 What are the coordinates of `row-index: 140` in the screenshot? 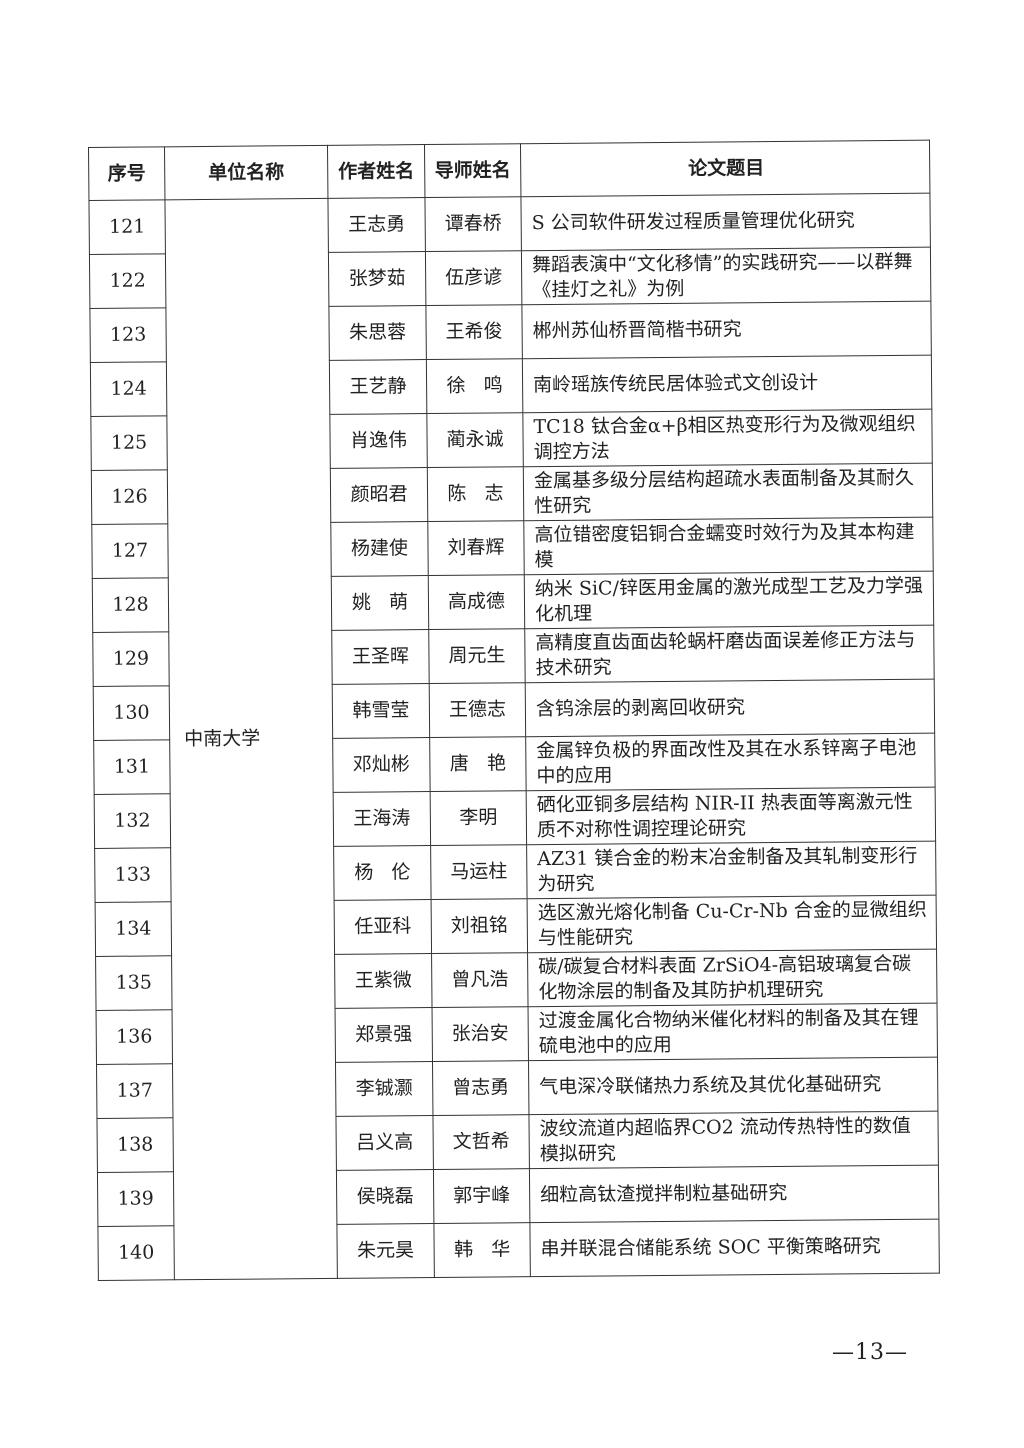 It's located at (136, 1253).